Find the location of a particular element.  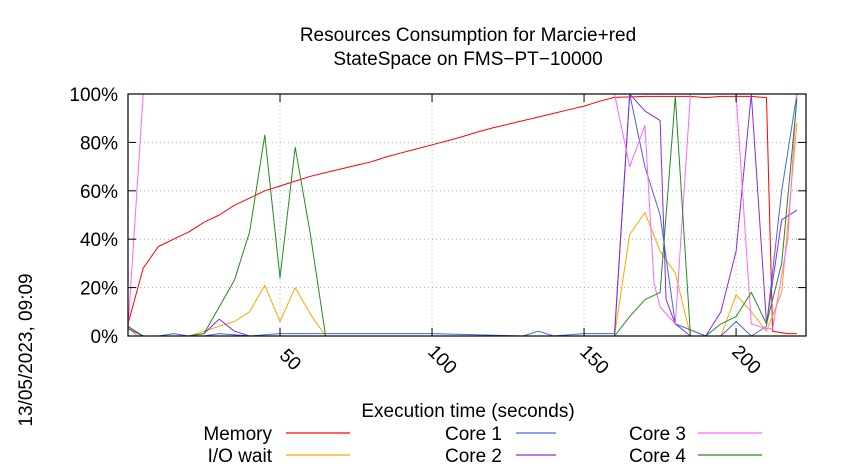

y-tick-label: 60% is located at coordinates (99, 192).